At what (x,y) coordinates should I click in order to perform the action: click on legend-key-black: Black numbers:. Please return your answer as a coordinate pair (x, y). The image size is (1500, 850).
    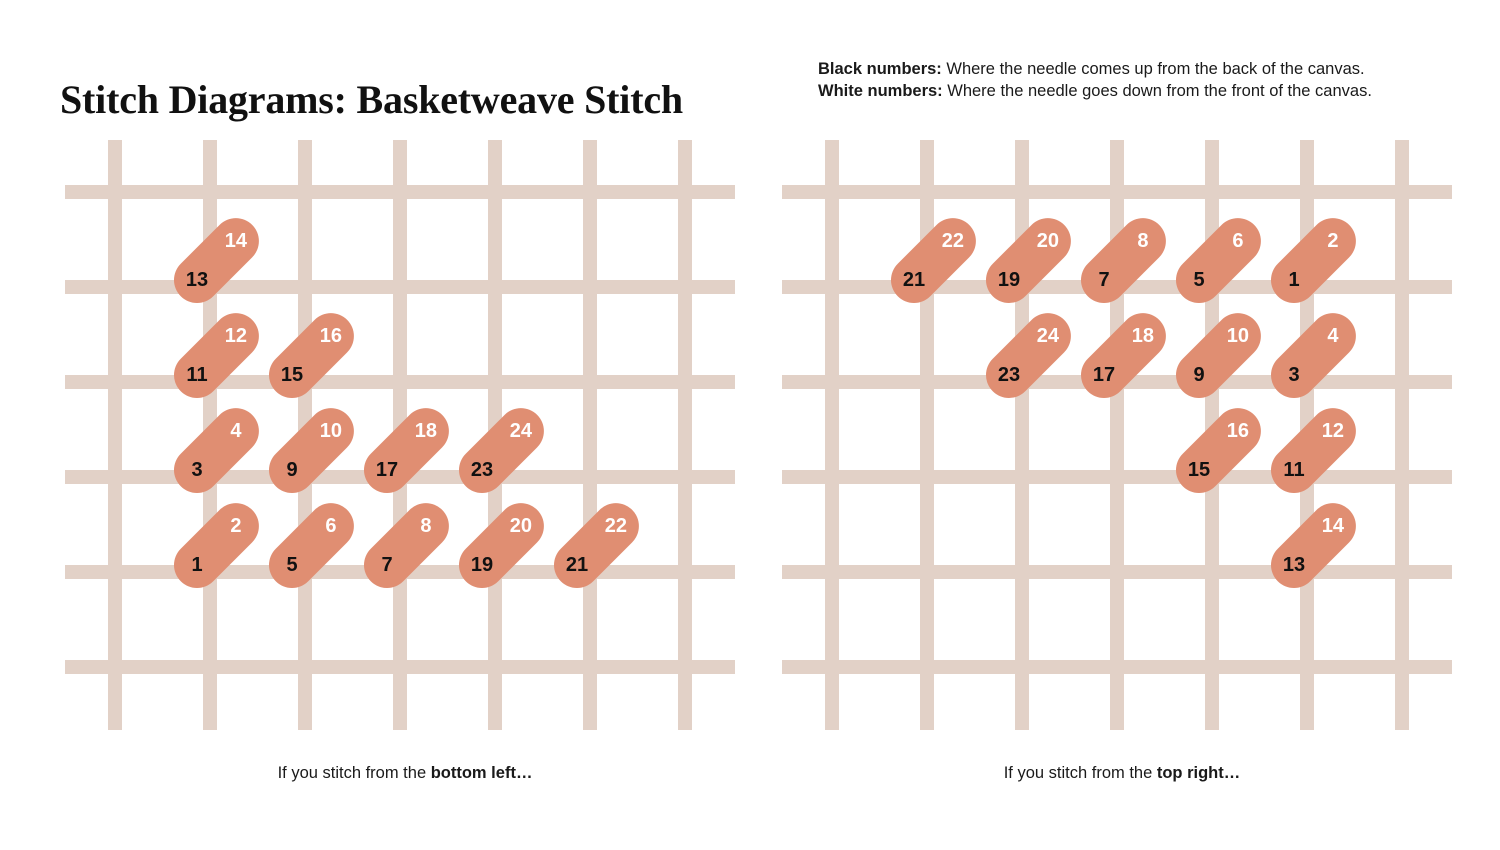
    Looking at the image, I should click on (880, 69).